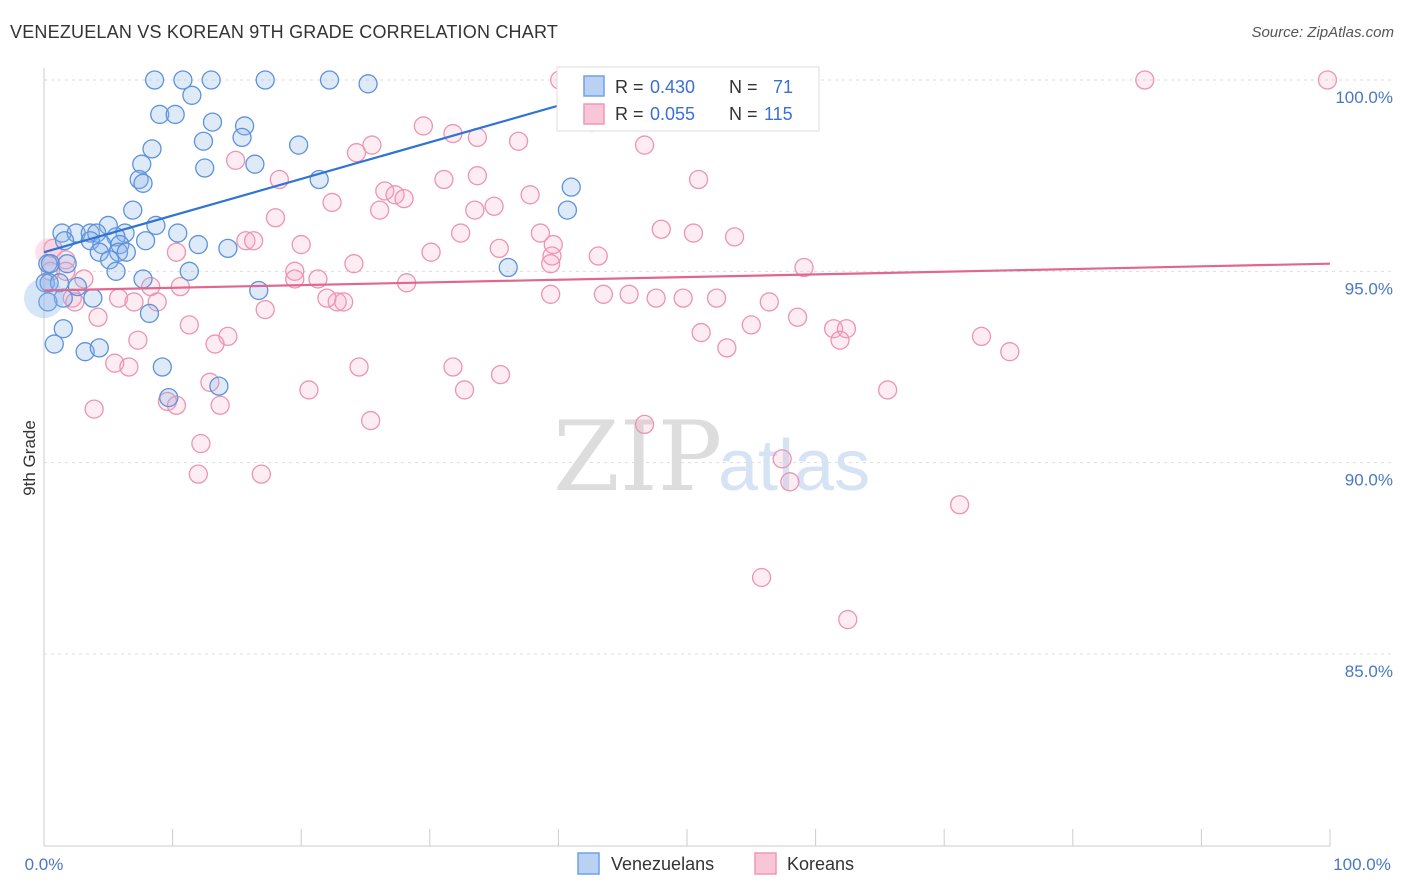  Describe the element at coordinates (1364, 97) in the screenshot. I see `y-tick-label-100: 100.0%` at that location.